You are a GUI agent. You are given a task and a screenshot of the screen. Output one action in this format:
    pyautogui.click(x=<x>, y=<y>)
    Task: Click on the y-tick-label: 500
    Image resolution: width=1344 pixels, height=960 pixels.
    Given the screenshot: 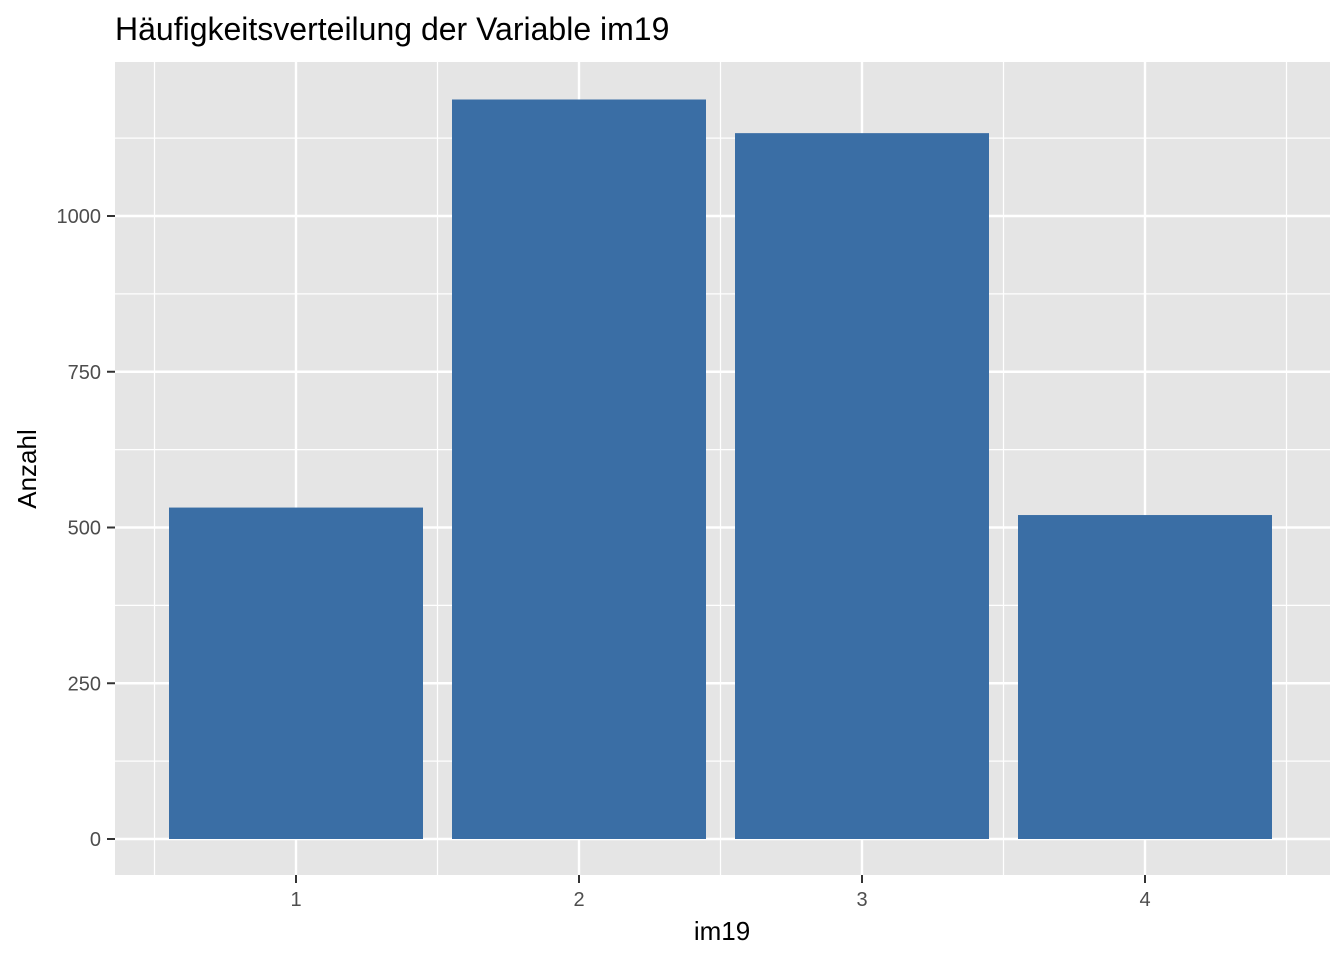 What is the action you would take?
    pyautogui.click(x=84, y=529)
    